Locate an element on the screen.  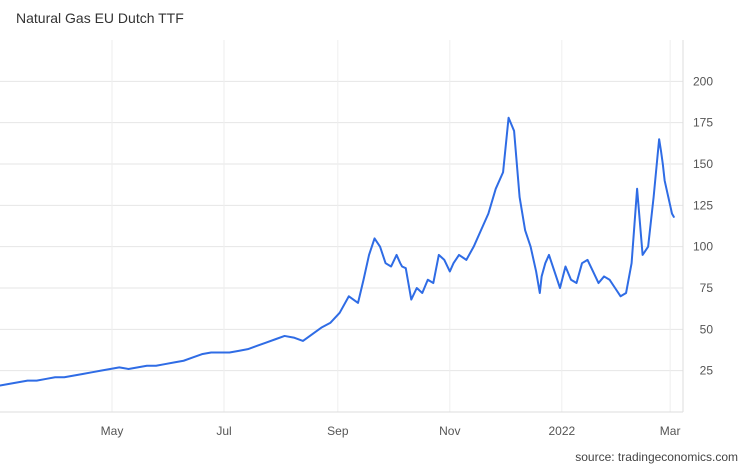
x-tick-label: Sep is located at coordinates (338, 431).